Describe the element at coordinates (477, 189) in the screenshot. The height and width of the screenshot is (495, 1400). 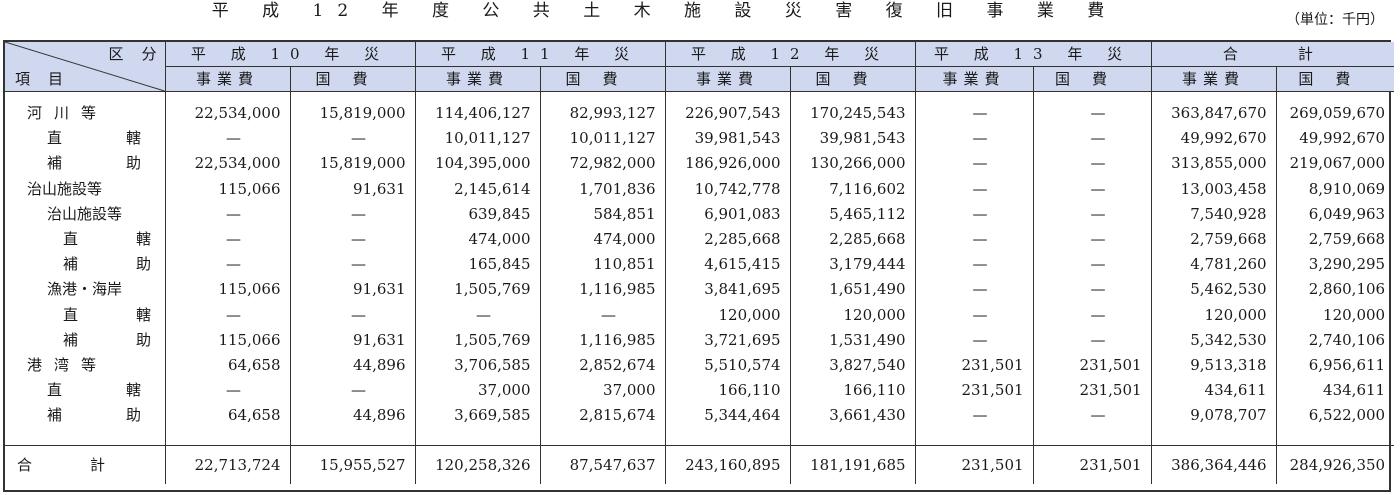
I see `value-cell: 2,145,614` at that location.